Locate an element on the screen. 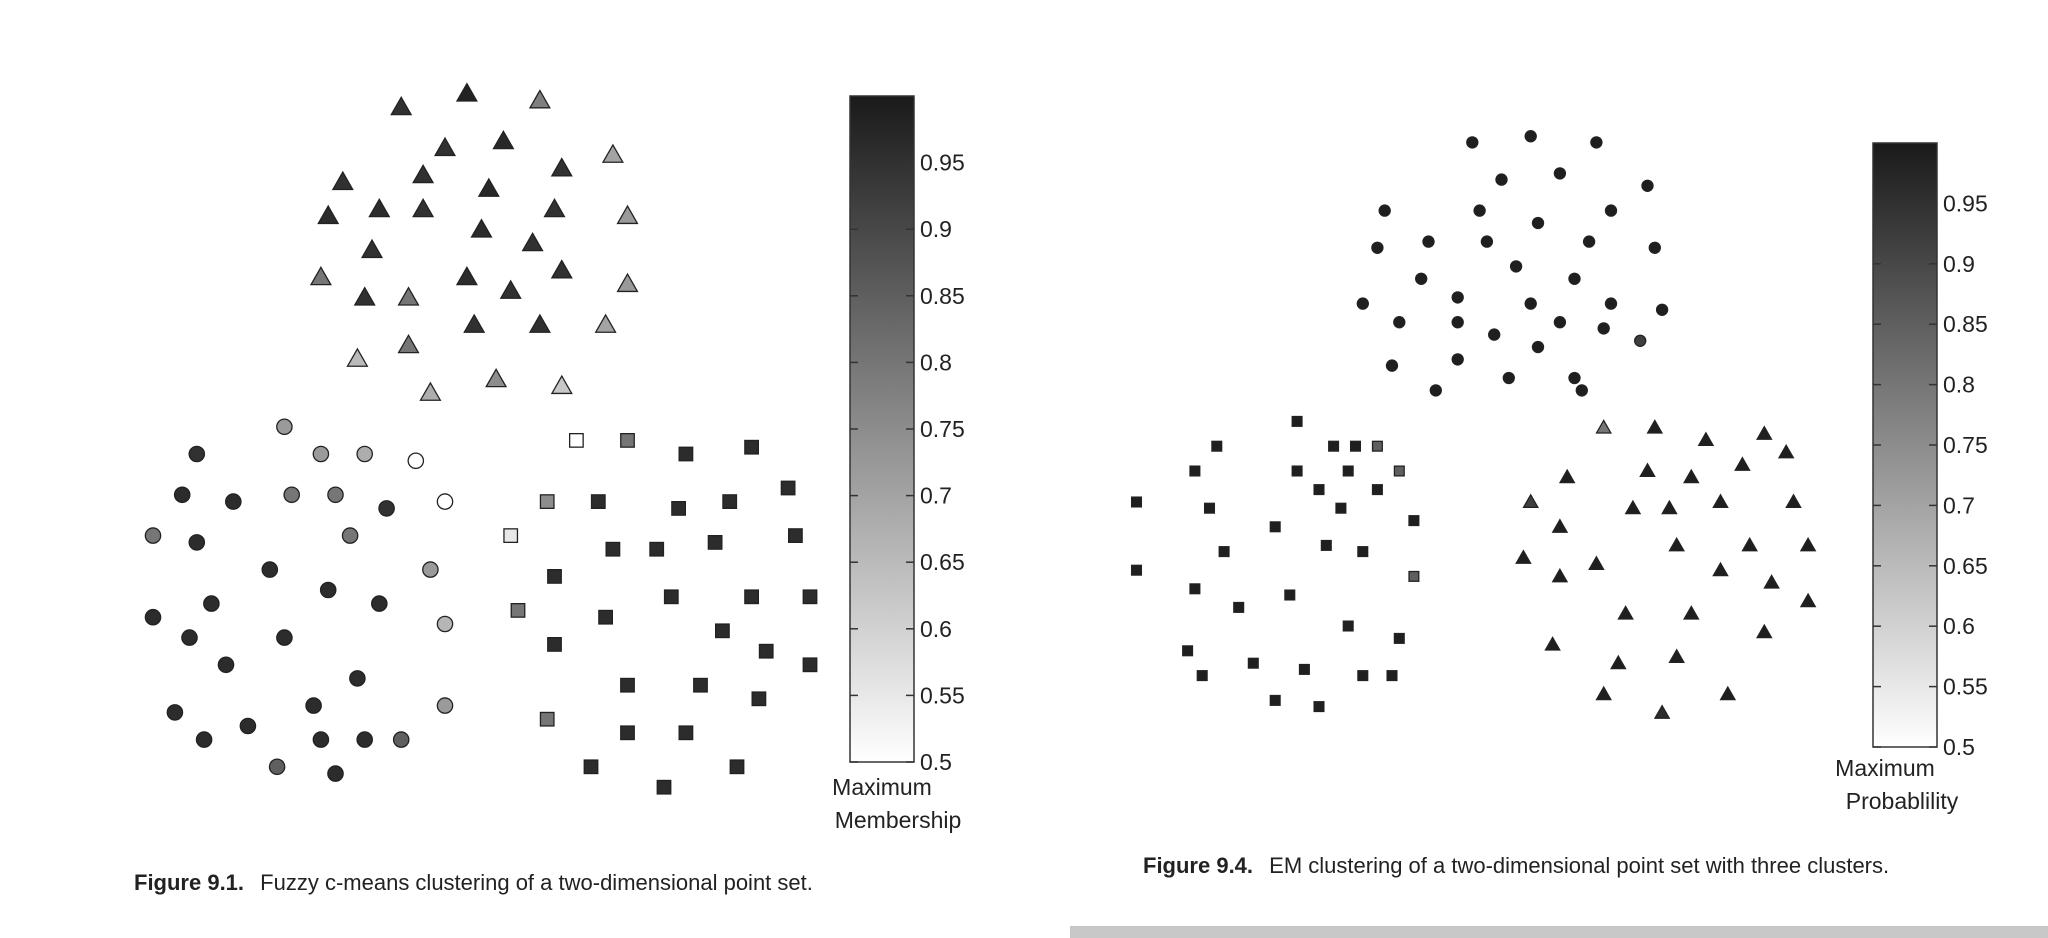  colorbar-tick-label: 0.65 is located at coordinates (942, 562).